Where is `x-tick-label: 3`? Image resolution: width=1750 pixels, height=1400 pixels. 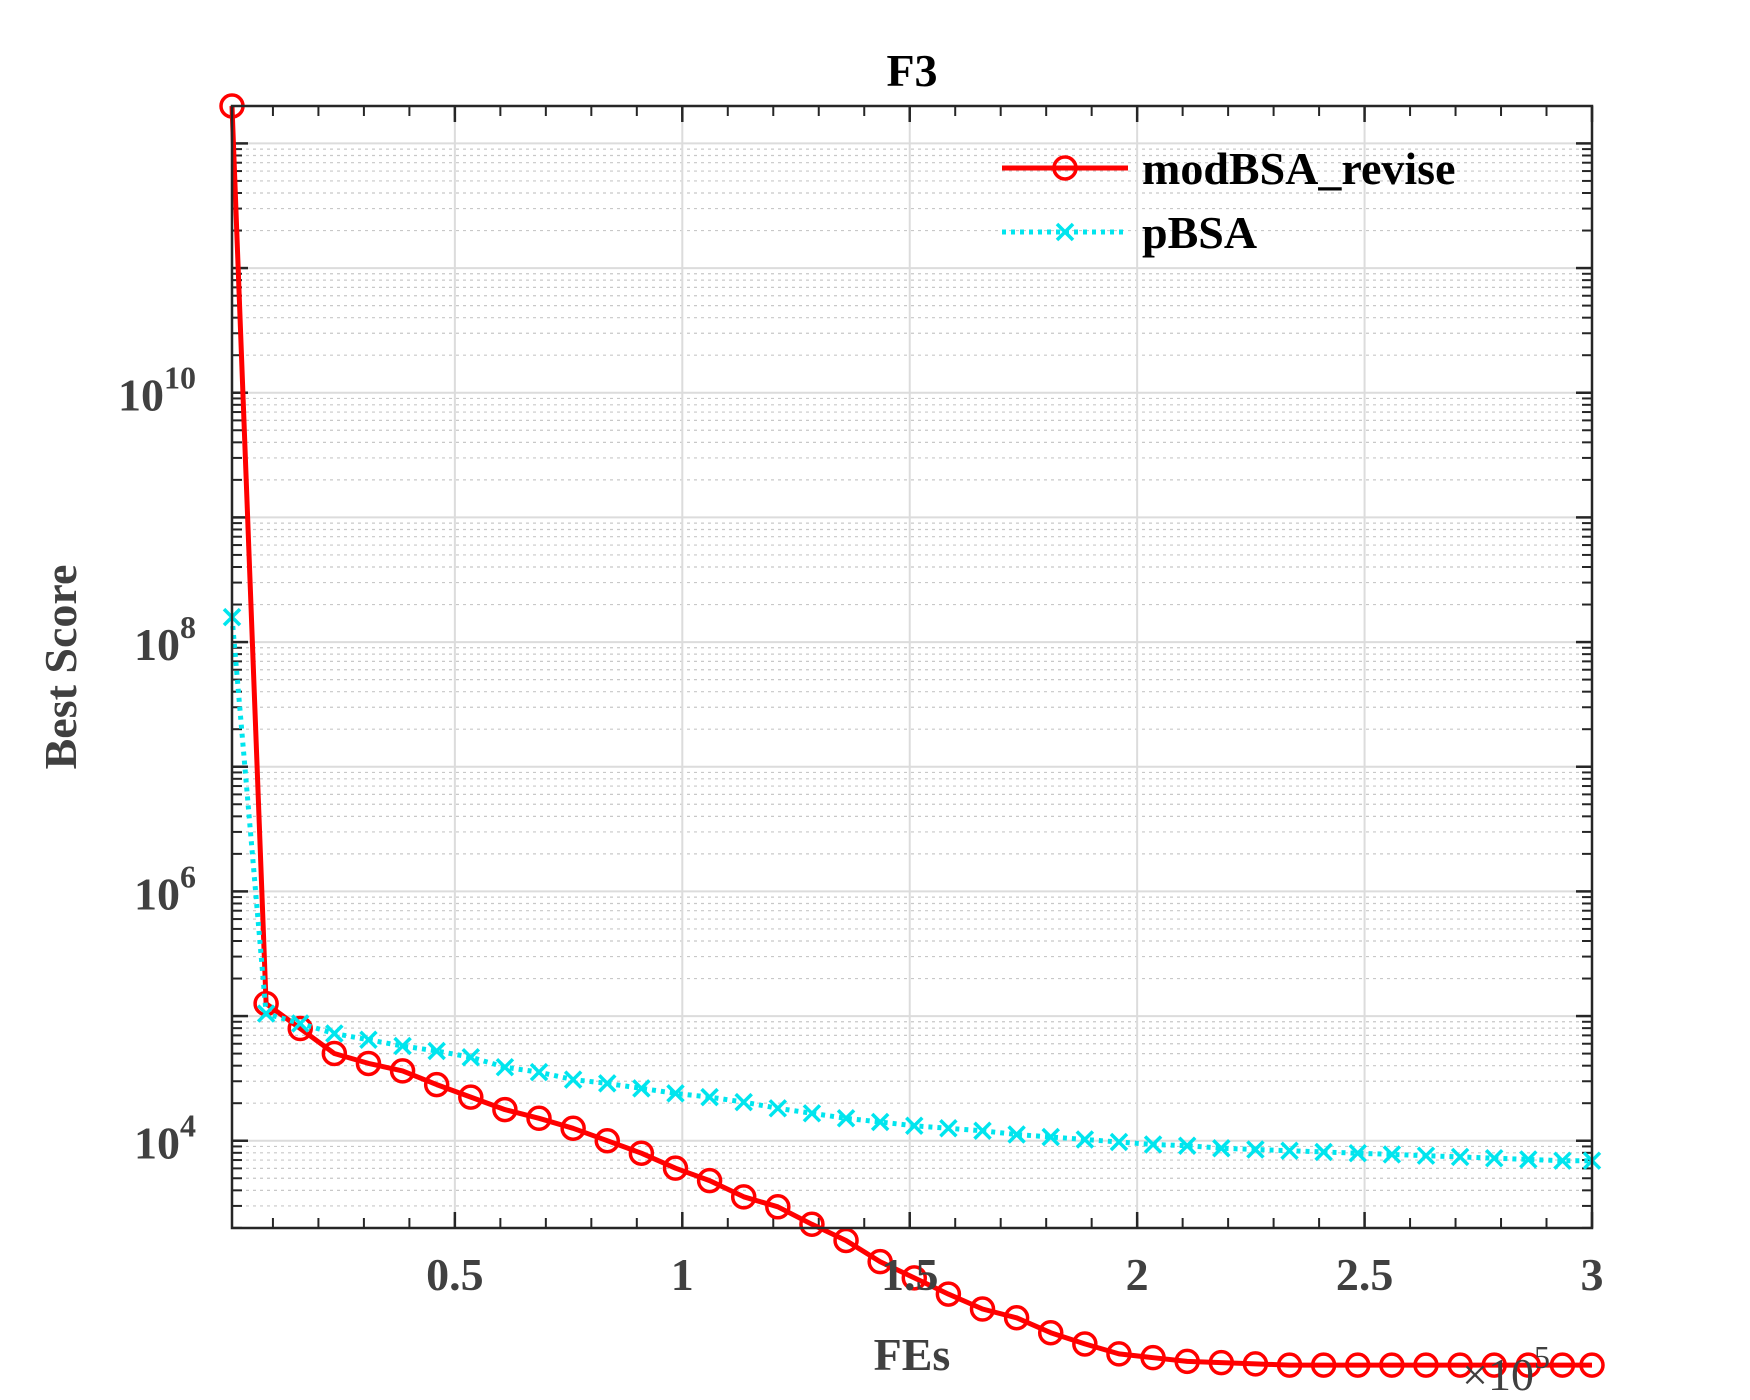
x-tick-label: 3 is located at coordinates (1592, 1274).